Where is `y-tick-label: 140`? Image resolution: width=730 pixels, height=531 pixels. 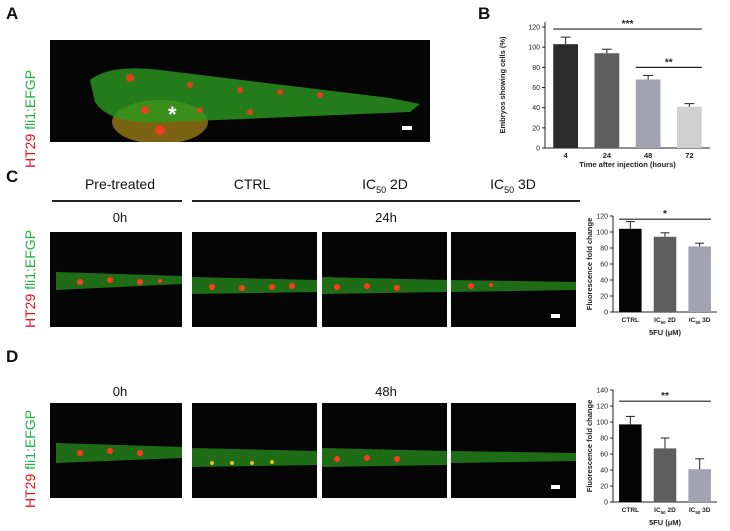 y-tick-label: 140 is located at coordinates (602, 391).